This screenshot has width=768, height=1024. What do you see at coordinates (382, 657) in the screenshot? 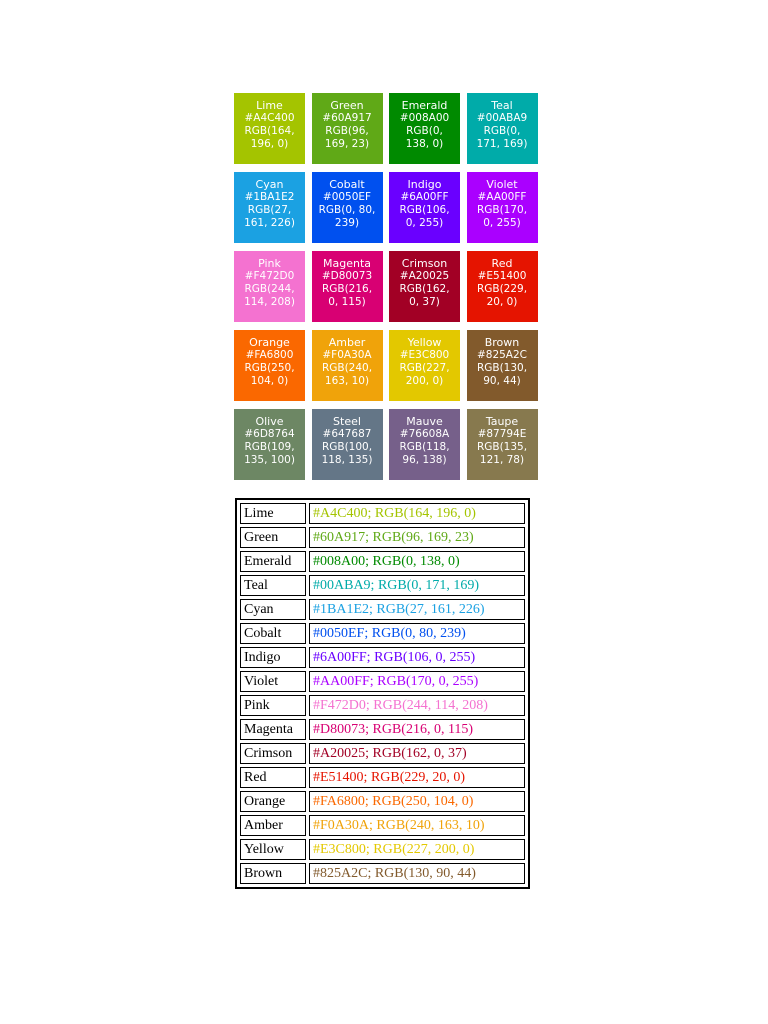
I see `table-row: Indigo #6A00FF; RGB(106, 0, 255)` at bounding box center [382, 657].